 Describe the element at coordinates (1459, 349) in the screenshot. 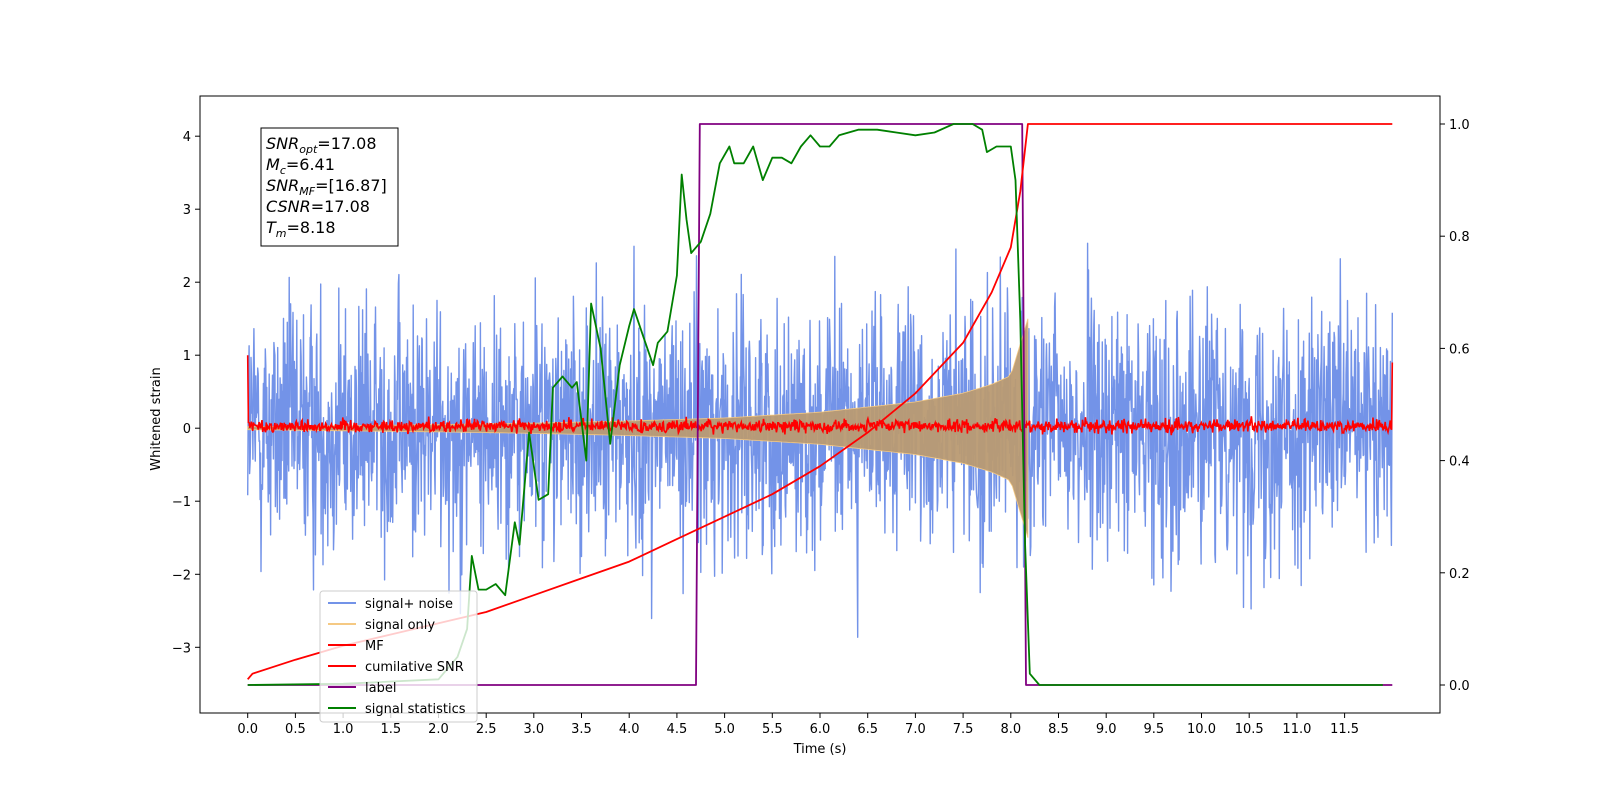

I see `y2-tick-label: 0.6` at that location.